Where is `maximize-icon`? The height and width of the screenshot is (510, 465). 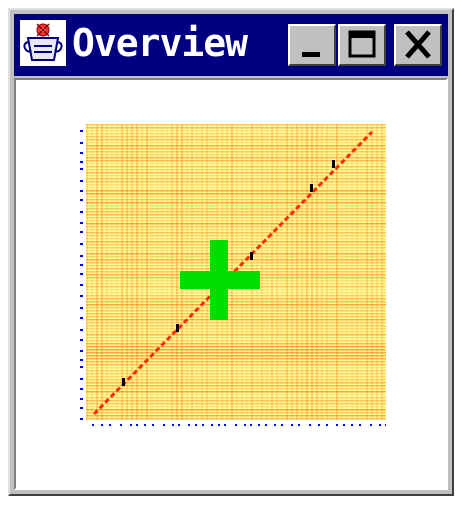
maximize-icon is located at coordinates (362, 44).